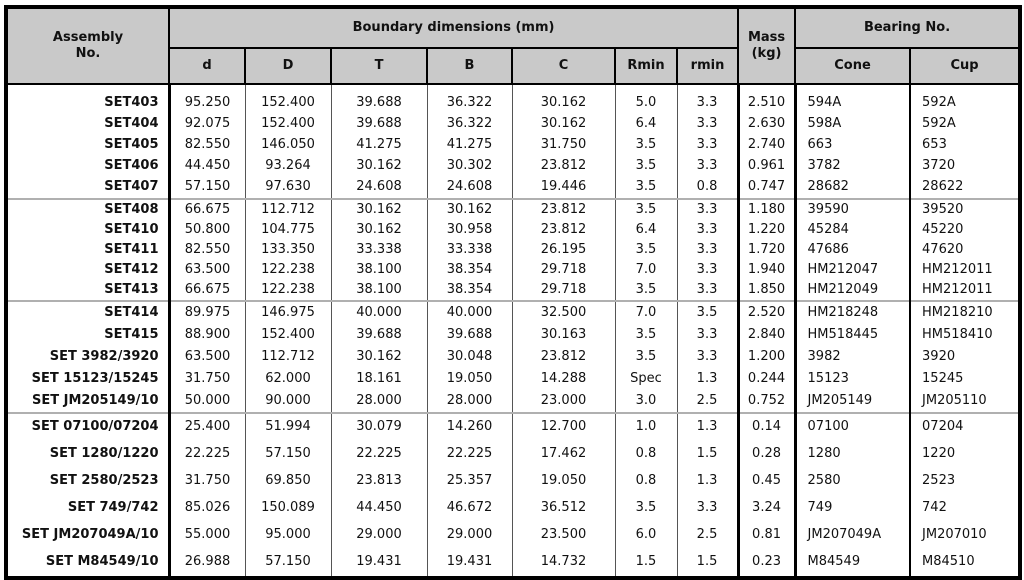  What do you see at coordinates (469, 563) in the screenshot?
I see `cell-B: 19.431` at bounding box center [469, 563].